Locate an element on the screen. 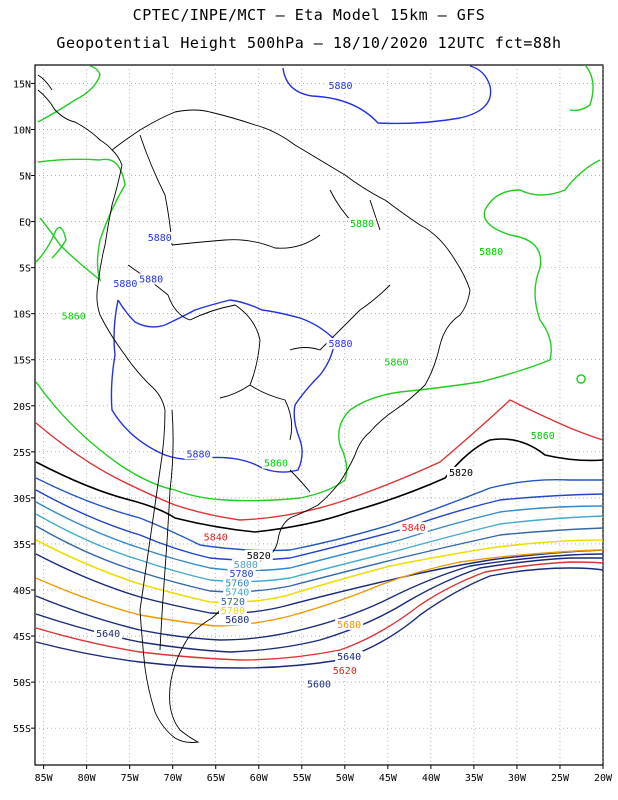 The width and height of the screenshot is (618, 800). contour-label: 5720 is located at coordinates (233, 602).